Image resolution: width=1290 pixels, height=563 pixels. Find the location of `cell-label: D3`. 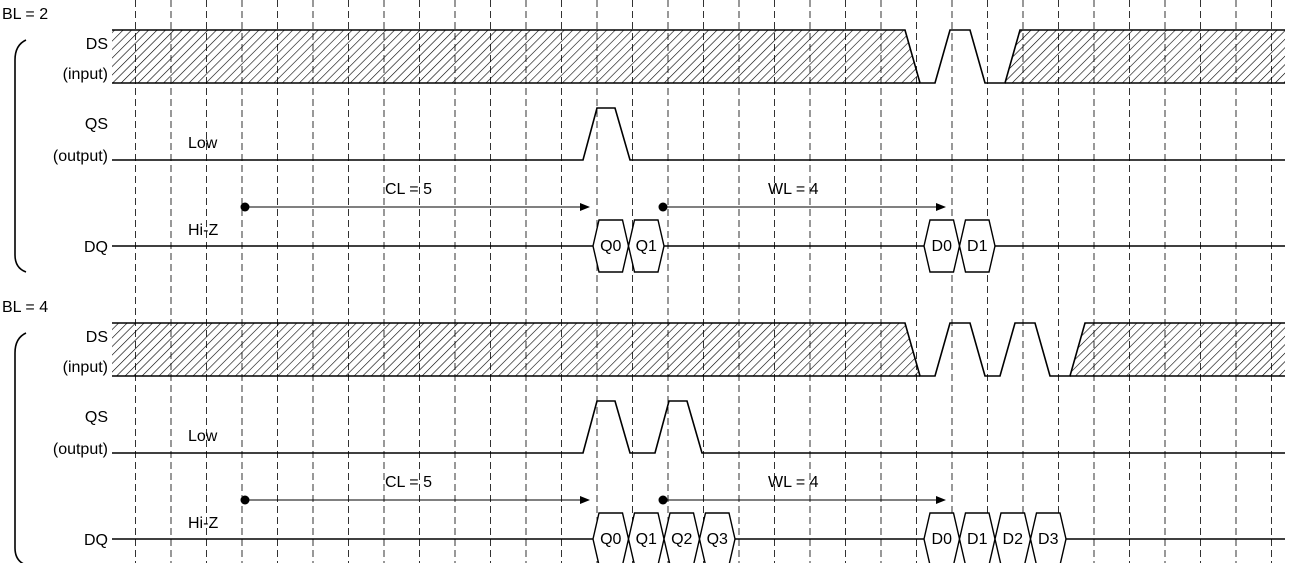

cell-label: D3 is located at coordinates (1048, 539).